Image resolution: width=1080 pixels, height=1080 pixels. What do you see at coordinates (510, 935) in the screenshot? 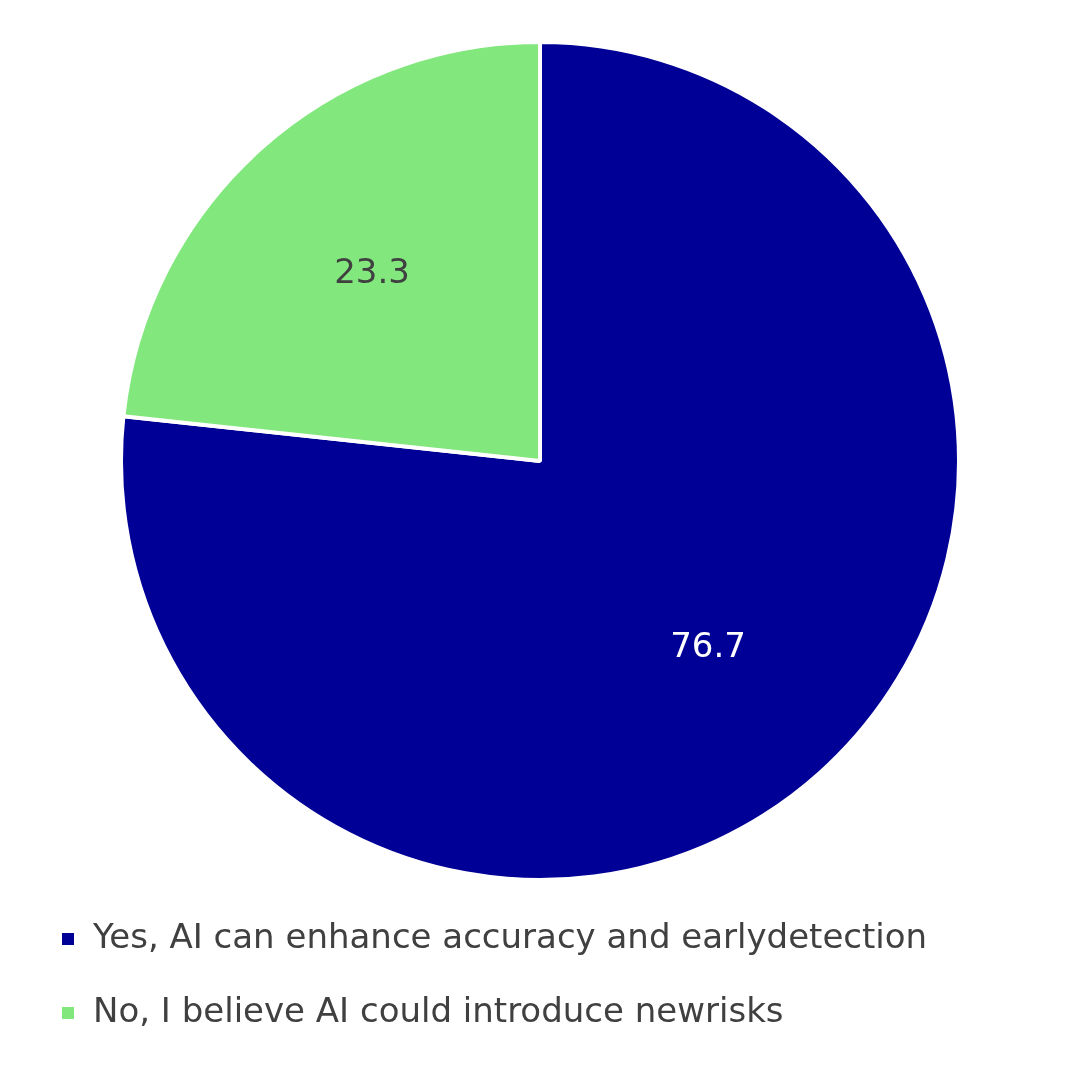
I see `legend-label: Yes, AI can enhance accuracy and earlydetection` at bounding box center [510, 935].